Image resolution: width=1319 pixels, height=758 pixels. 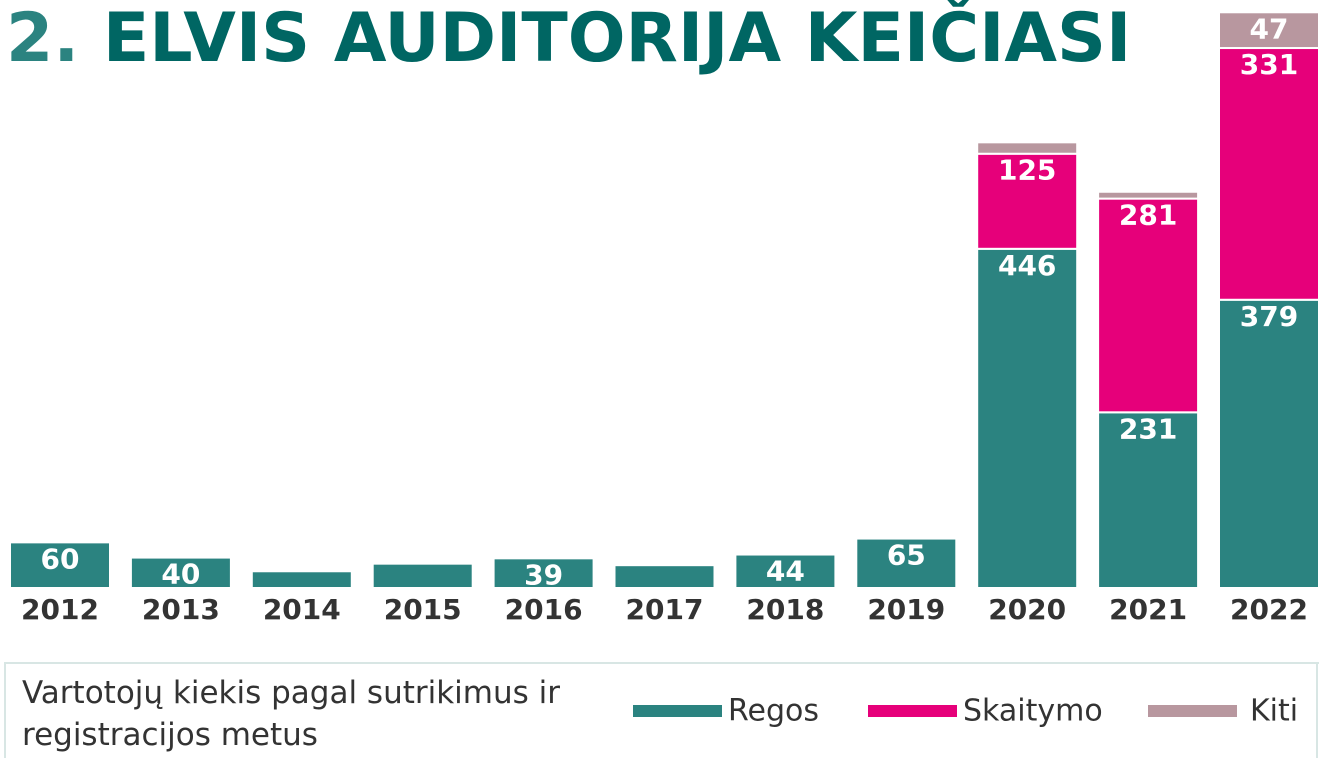 I want to click on x-tick-label: 2014, so click(x=302, y=609).